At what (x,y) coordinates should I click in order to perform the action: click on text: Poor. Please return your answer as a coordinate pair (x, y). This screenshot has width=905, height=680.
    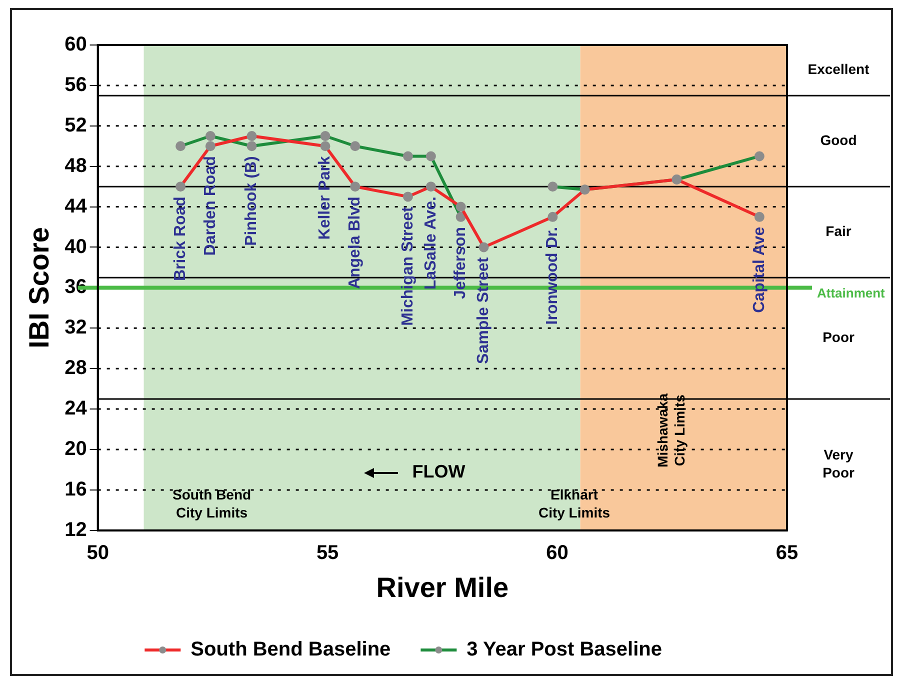
    Looking at the image, I should click on (838, 337).